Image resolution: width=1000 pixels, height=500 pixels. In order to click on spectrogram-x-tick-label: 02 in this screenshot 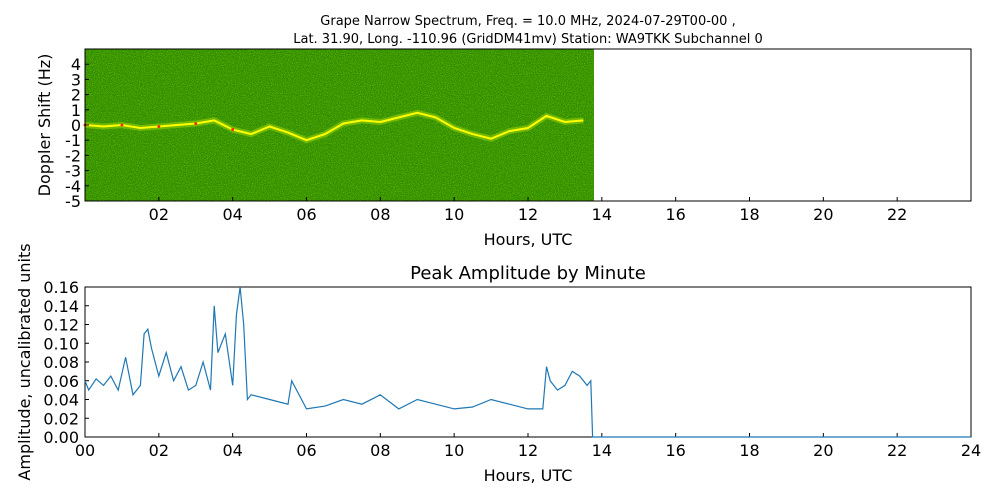, I will do `click(159, 214)`.